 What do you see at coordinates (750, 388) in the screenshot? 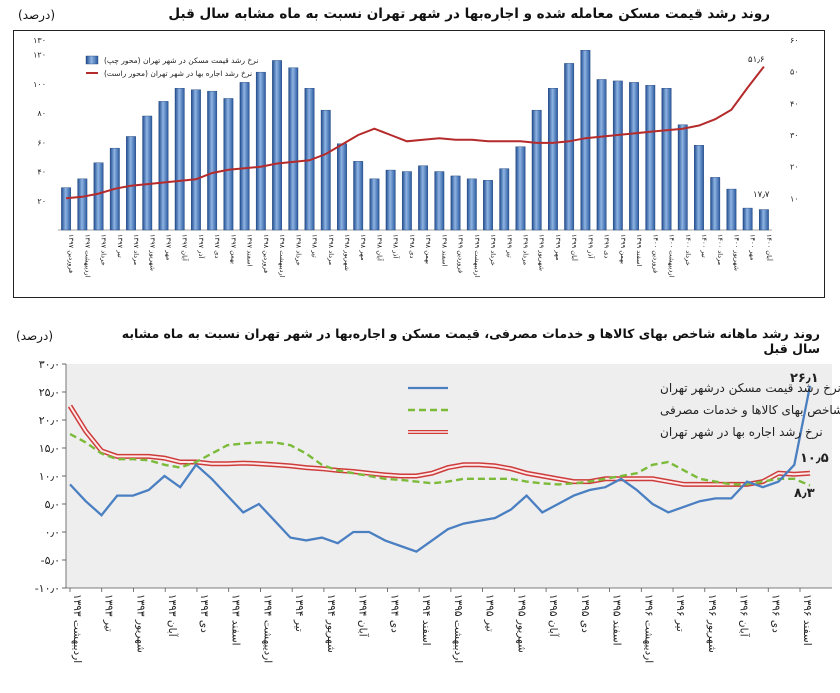
I see `bottom-legend-label: نرخ رشد قیمت مسکن درشهر تهران` at bounding box center [750, 388].